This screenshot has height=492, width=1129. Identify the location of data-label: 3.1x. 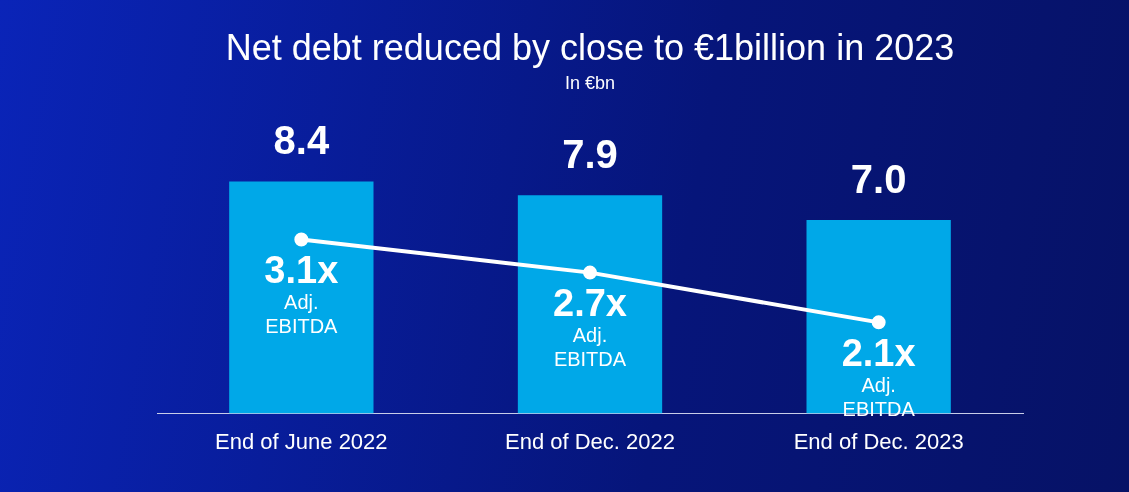
(301, 269).